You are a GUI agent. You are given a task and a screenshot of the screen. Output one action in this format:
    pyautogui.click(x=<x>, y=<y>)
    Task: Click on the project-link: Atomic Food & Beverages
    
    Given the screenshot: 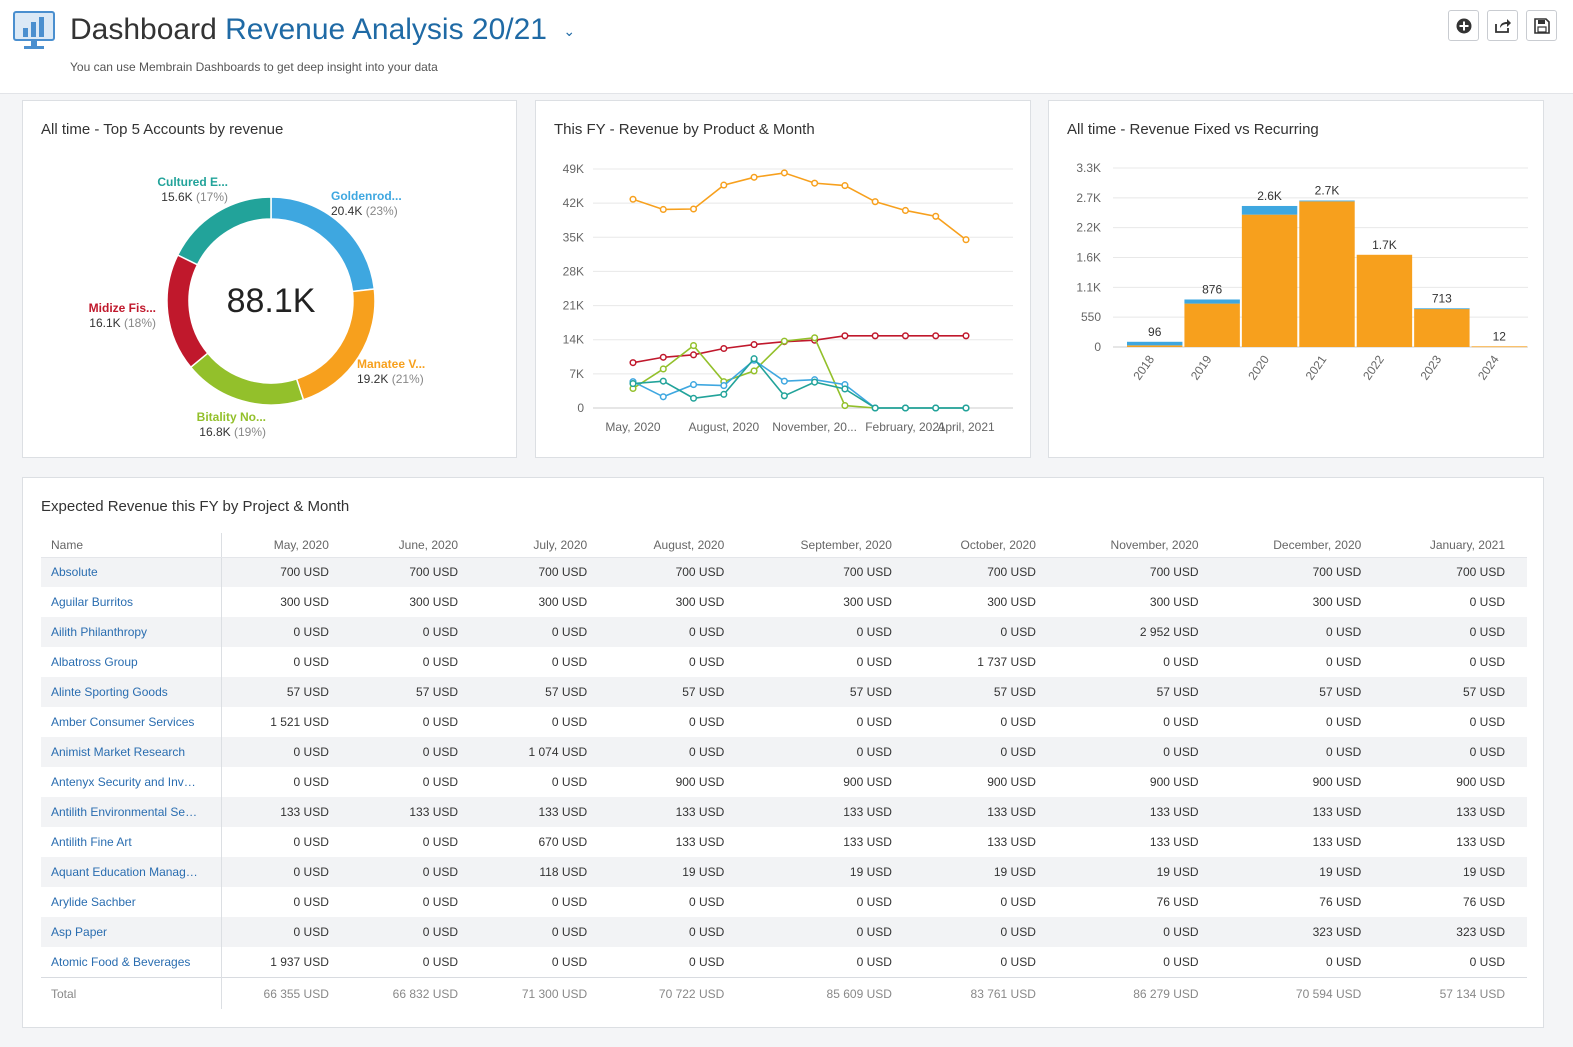 What is the action you would take?
    pyautogui.click(x=131, y=962)
    